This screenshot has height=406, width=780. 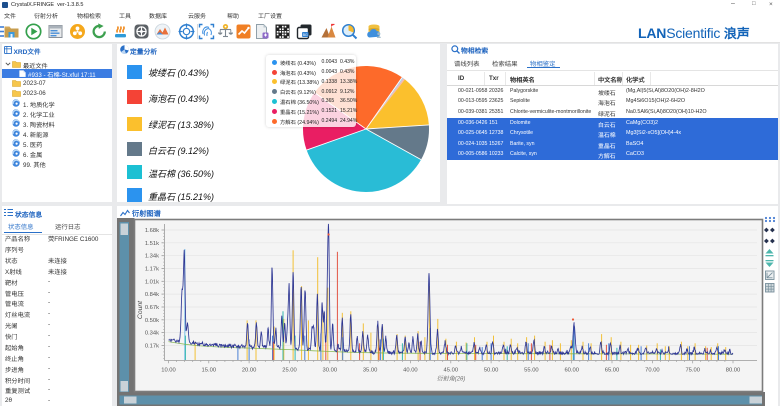 What do you see at coordinates (152, 244) in the screenshot?
I see `svg-text: 1.51k` at bounding box center [152, 244].